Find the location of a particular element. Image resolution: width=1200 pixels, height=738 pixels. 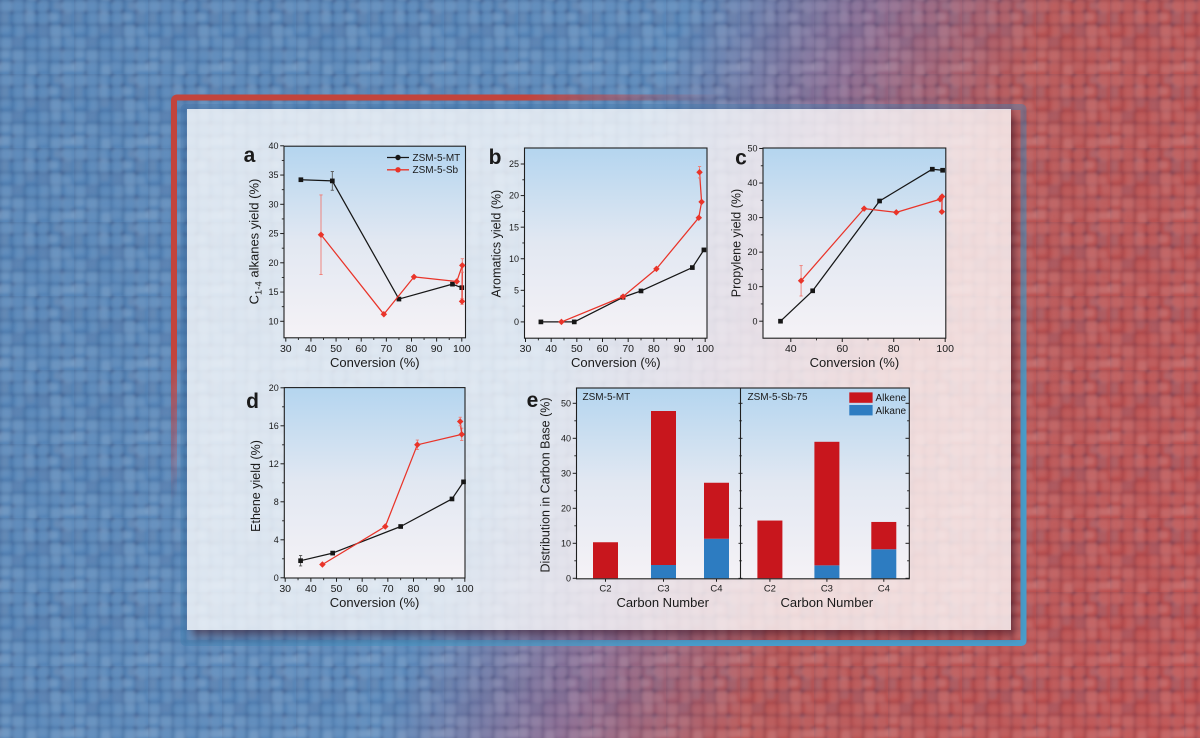

svg-text: 16 is located at coordinates (274, 426).